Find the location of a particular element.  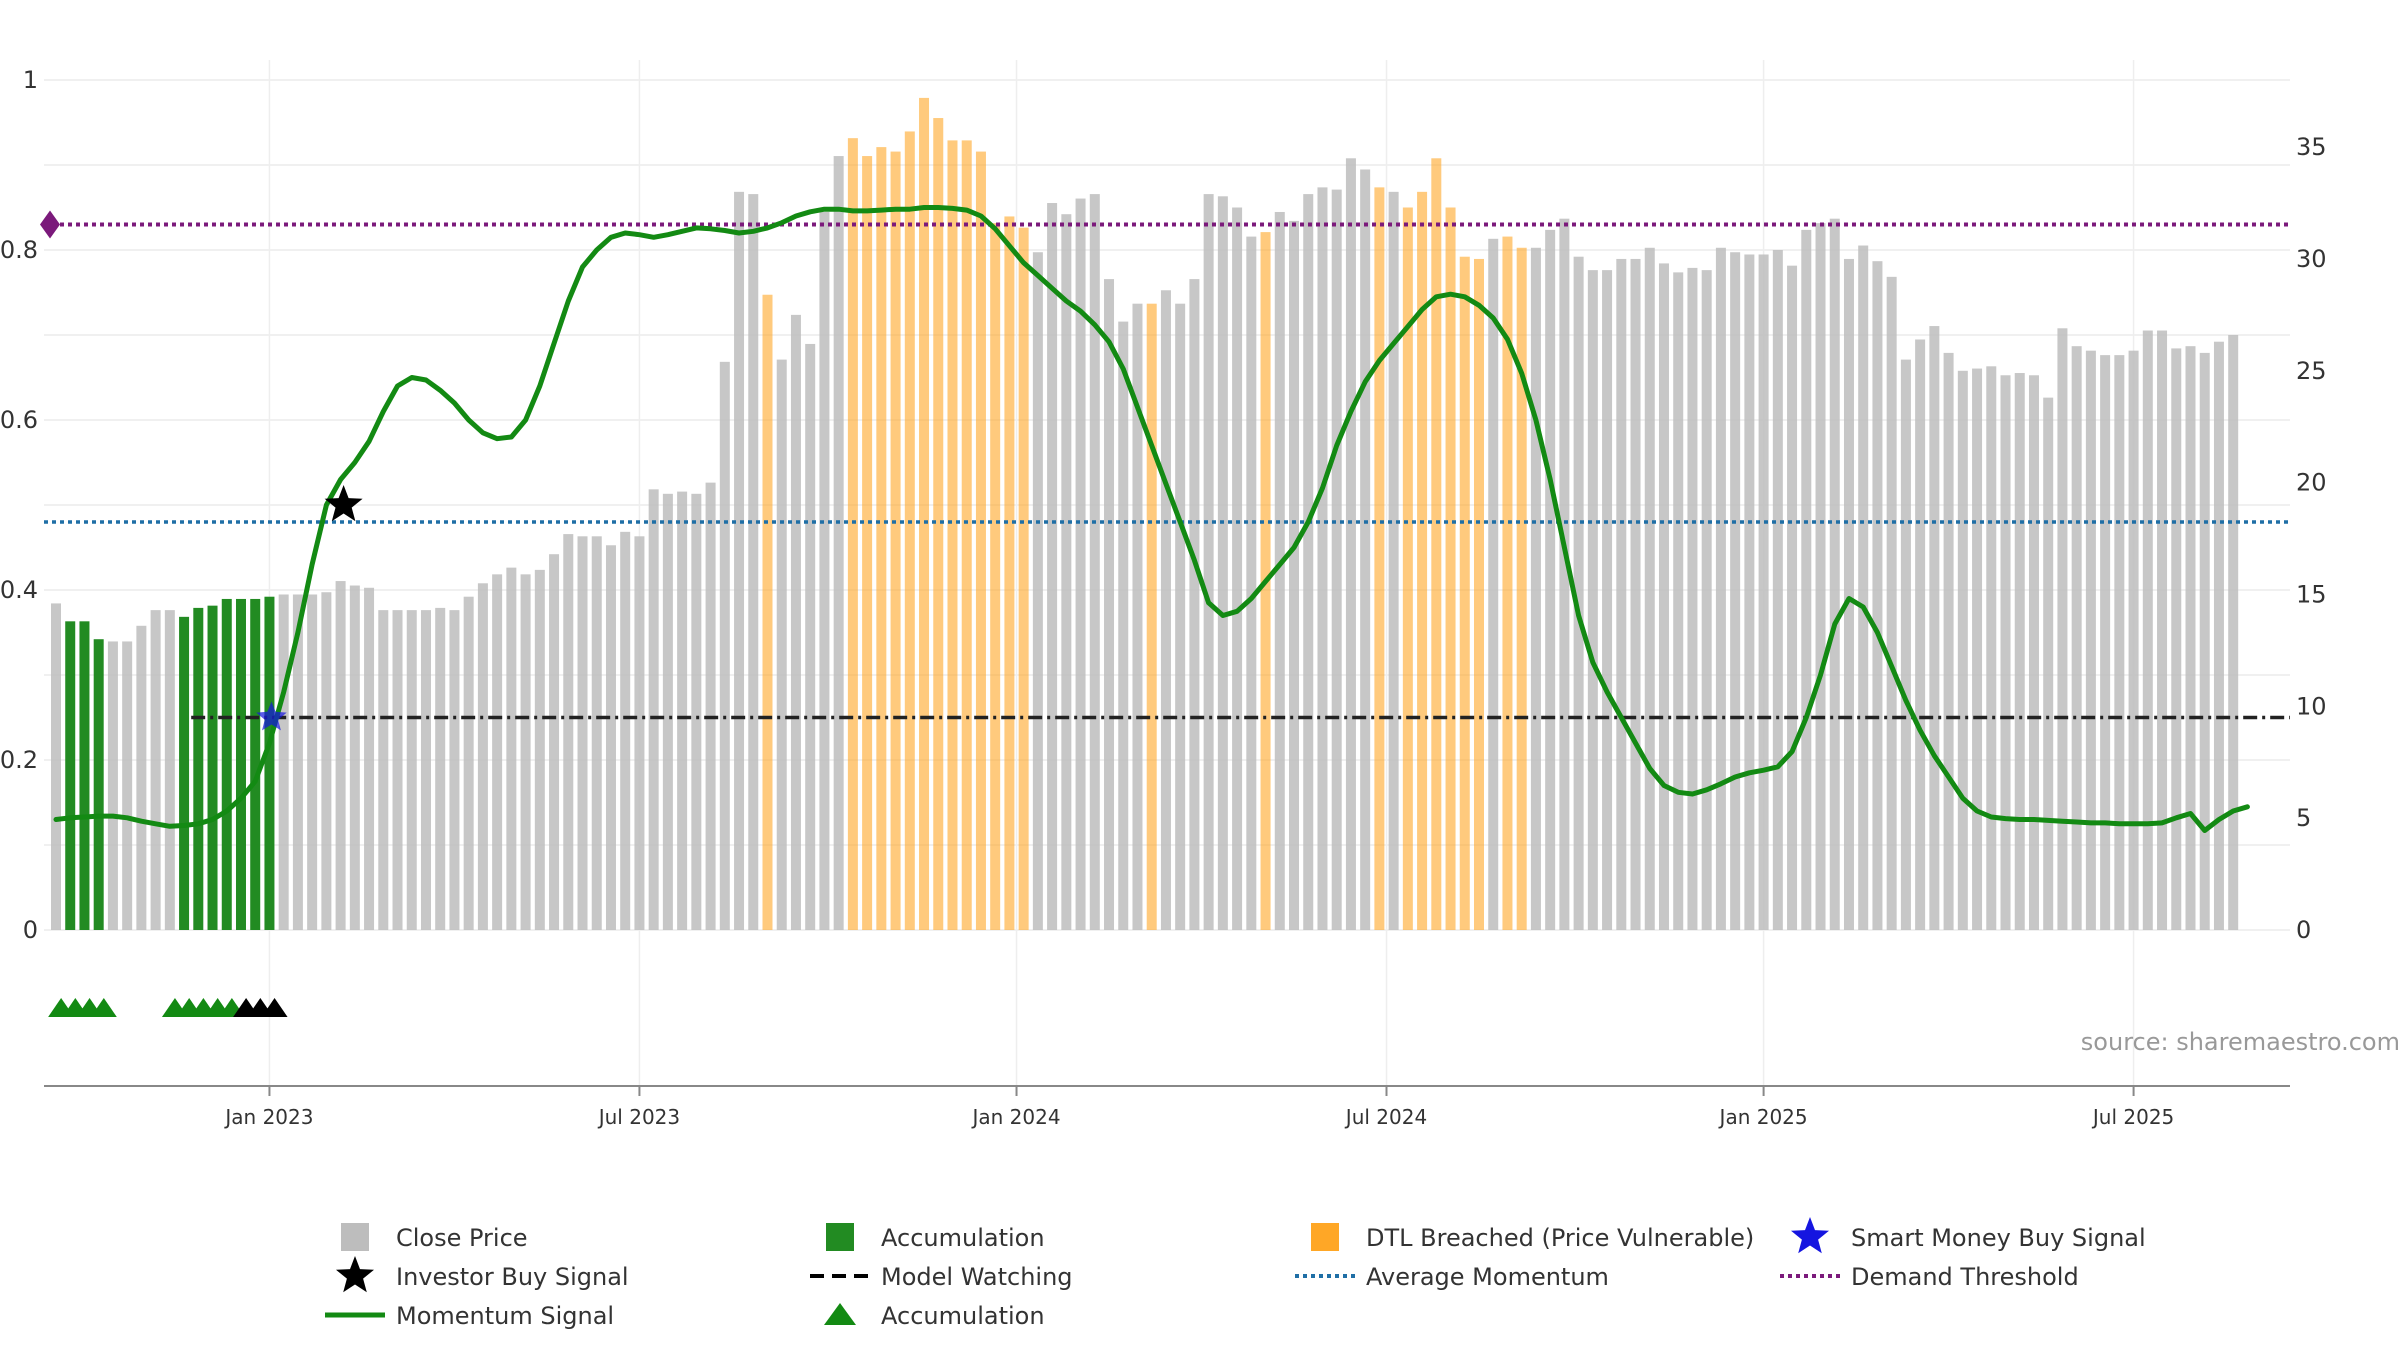

right-axis-tick-label: 5 is located at coordinates (2303, 818).